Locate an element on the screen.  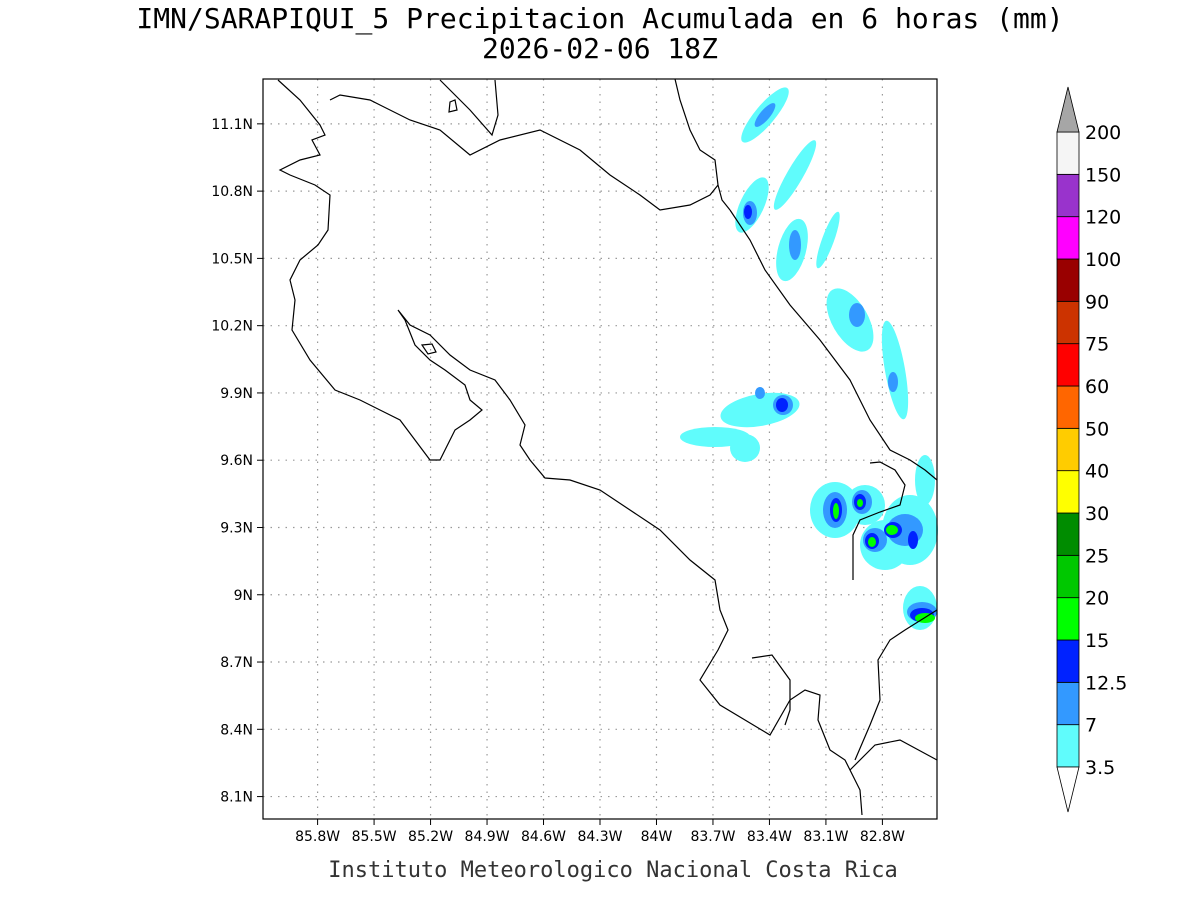
colorbar-label: 100 is located at coordinates (1103, 260).